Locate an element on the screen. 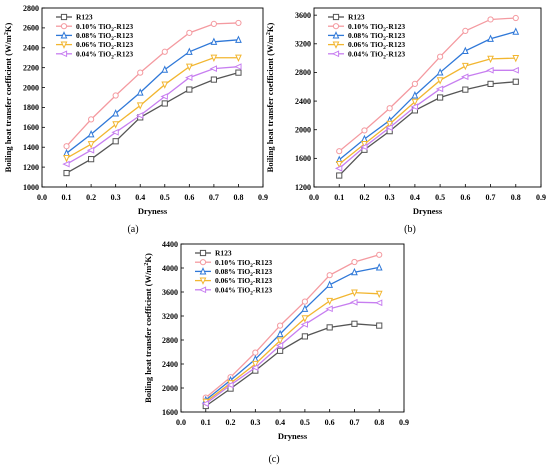  plot-frame is located at coordinates (292, 328).